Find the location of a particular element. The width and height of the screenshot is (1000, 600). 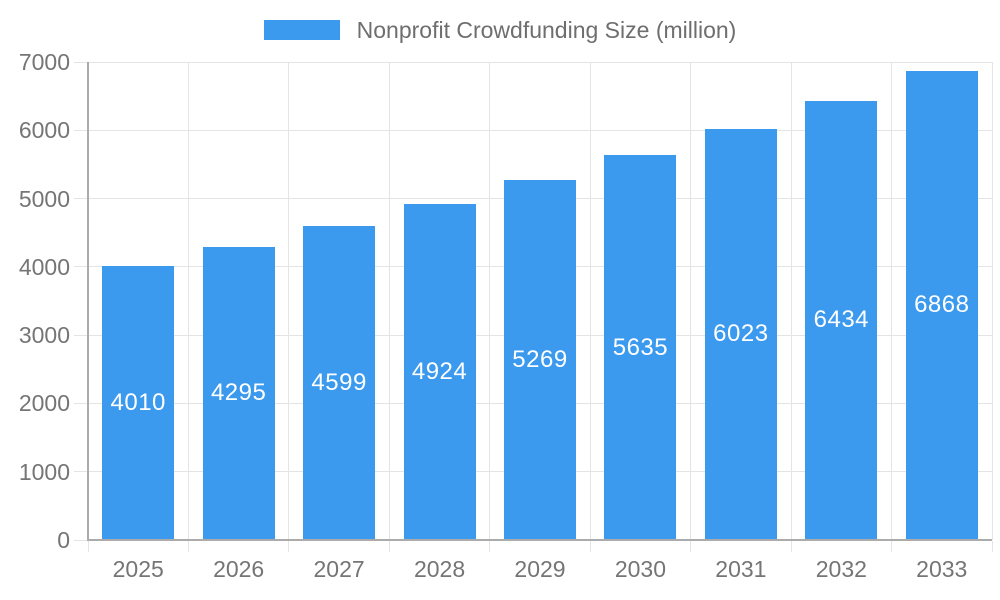

bar: 6868 is located at coordinates (941, 305).